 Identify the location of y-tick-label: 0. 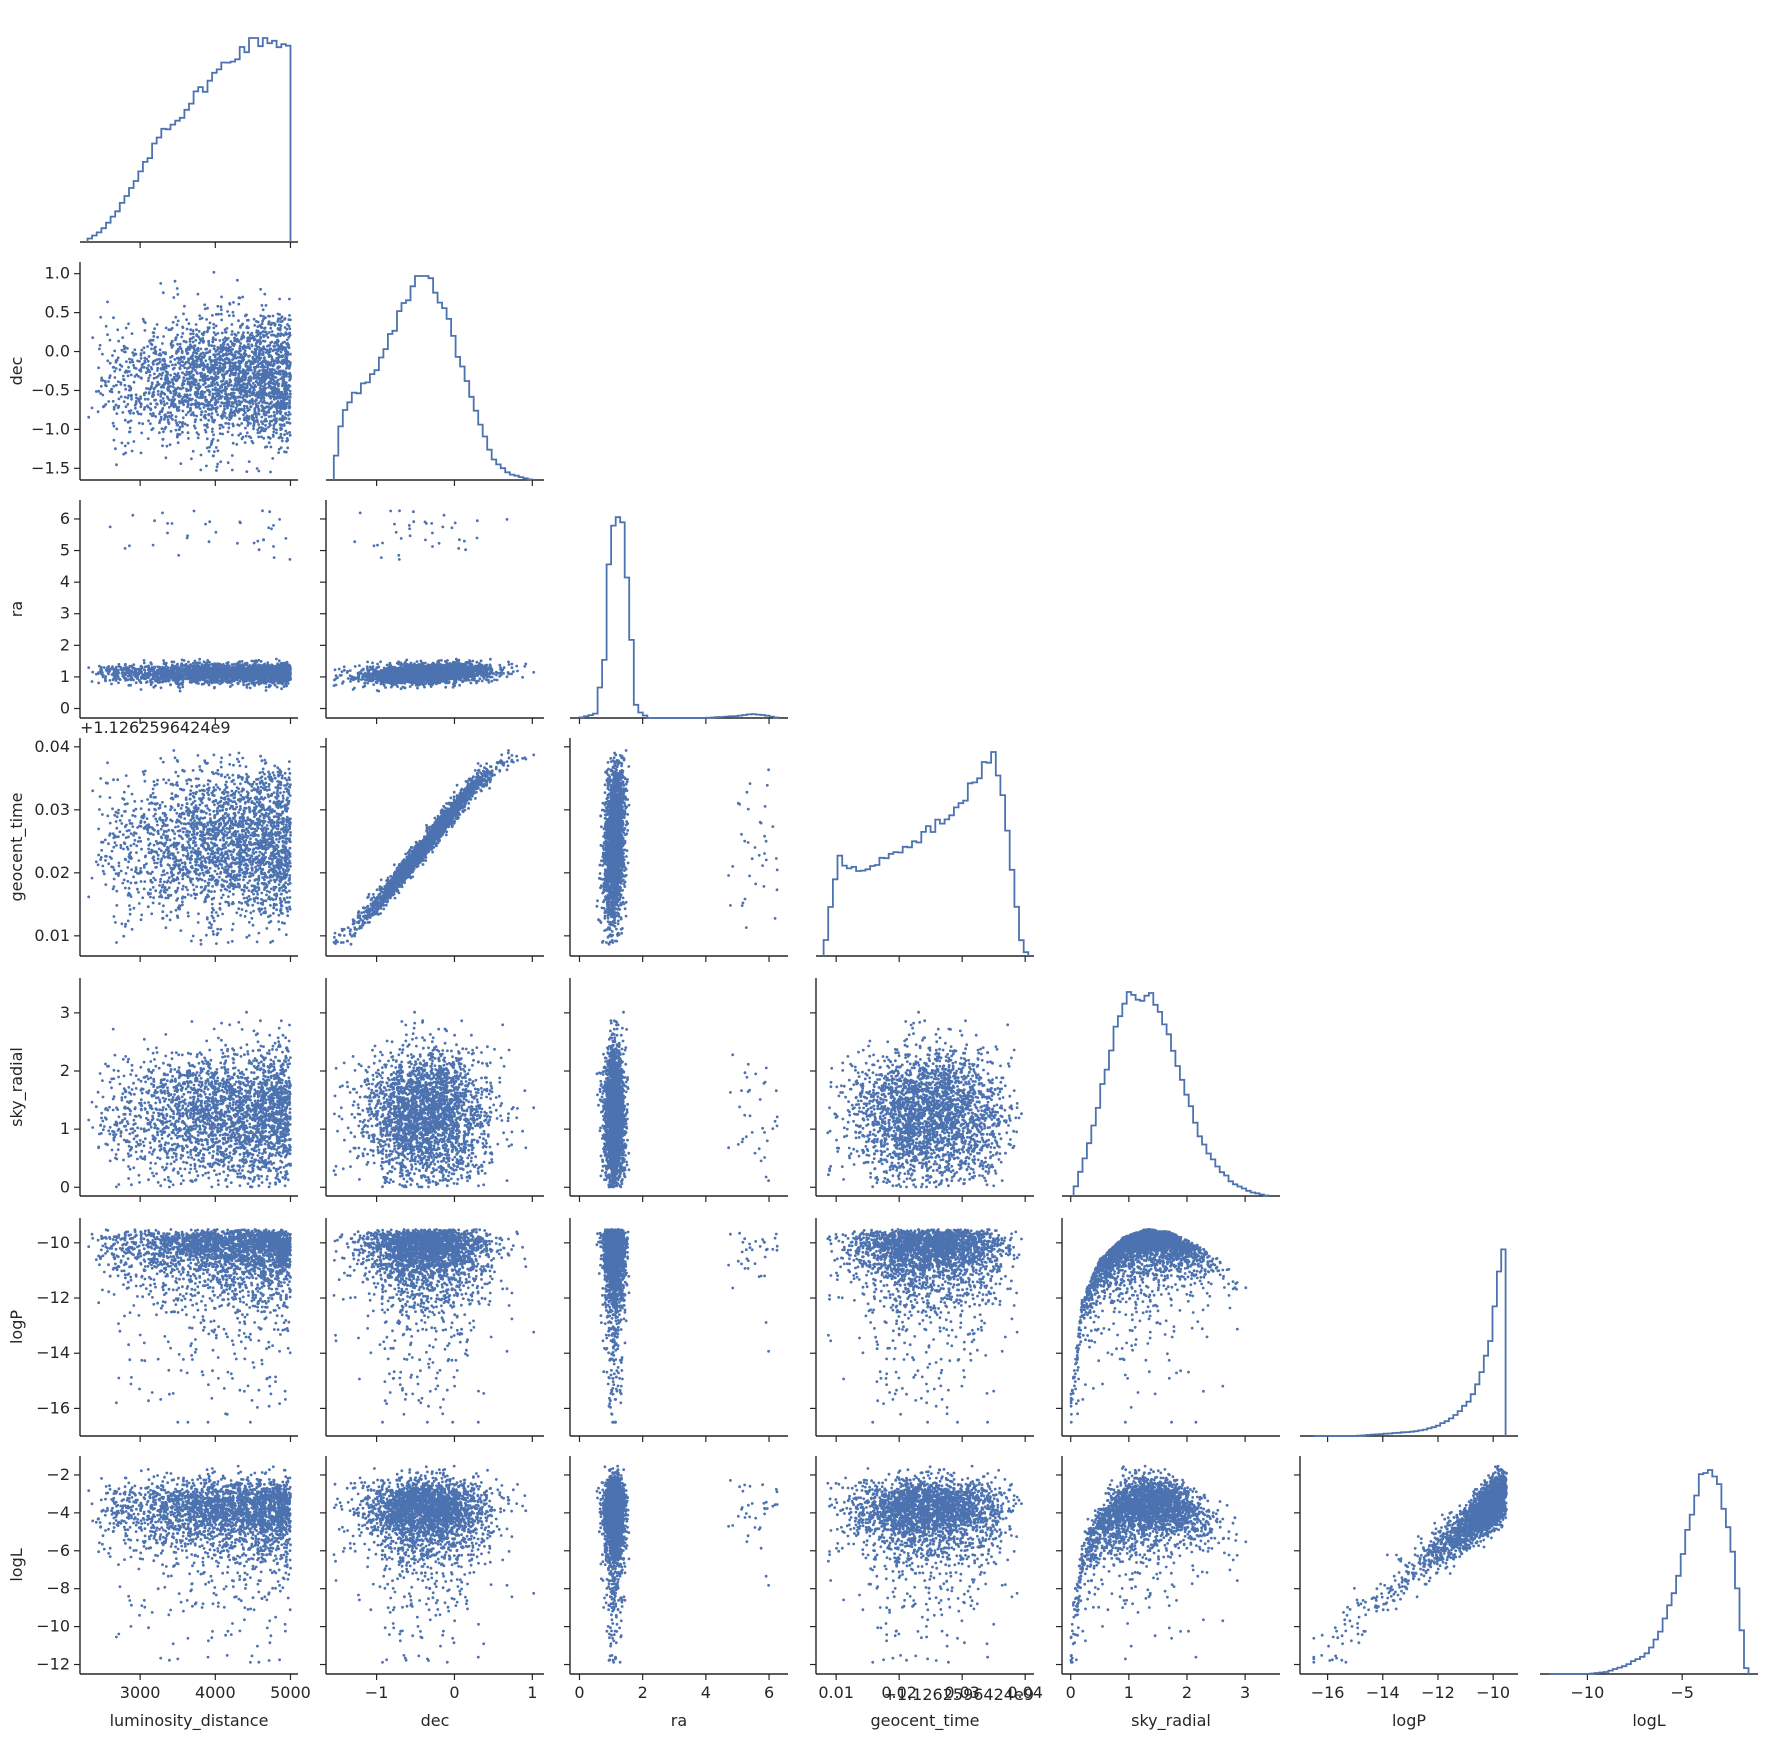
(65, 708).